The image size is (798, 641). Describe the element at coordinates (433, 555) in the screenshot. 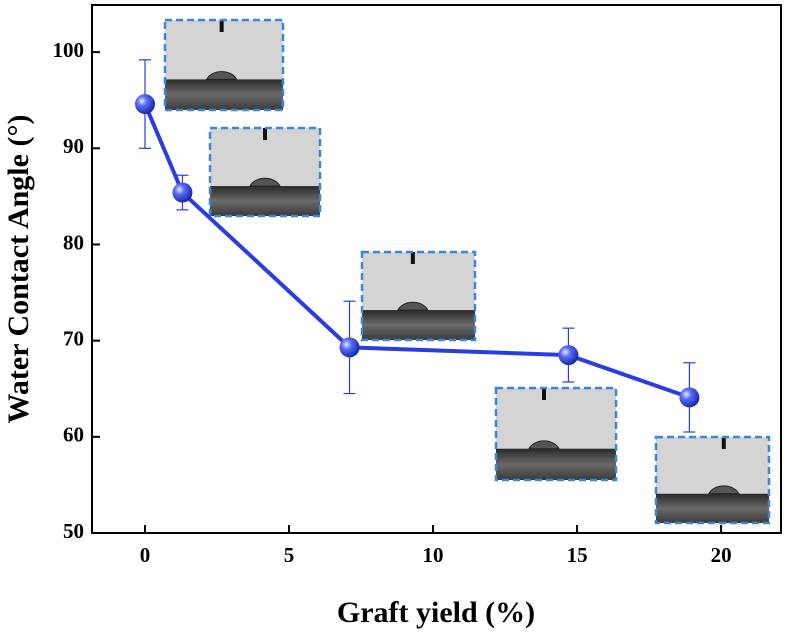

I see `x-tick-label: 10` at that location.